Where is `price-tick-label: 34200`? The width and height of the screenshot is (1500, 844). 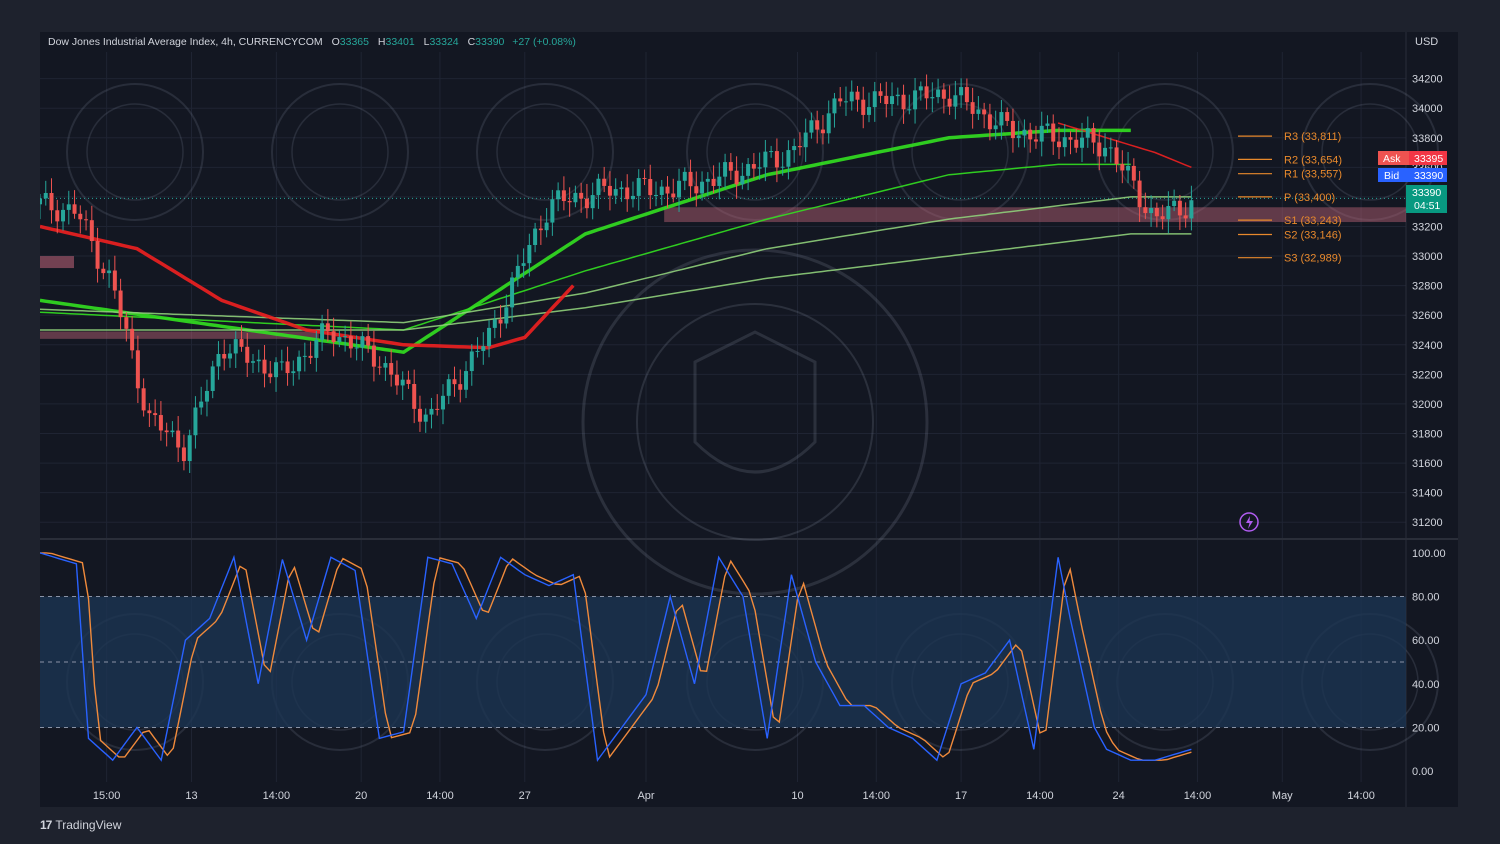 price-tick-label: 34200 is located at coordinates (1427, 80).